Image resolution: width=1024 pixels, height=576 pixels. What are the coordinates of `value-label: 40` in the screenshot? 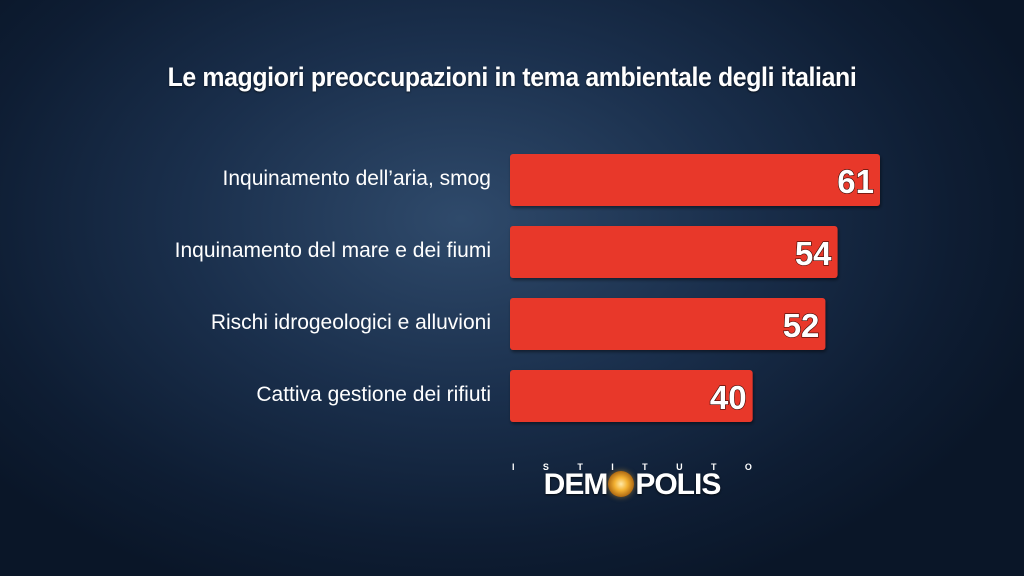 It's located at (728, 397).